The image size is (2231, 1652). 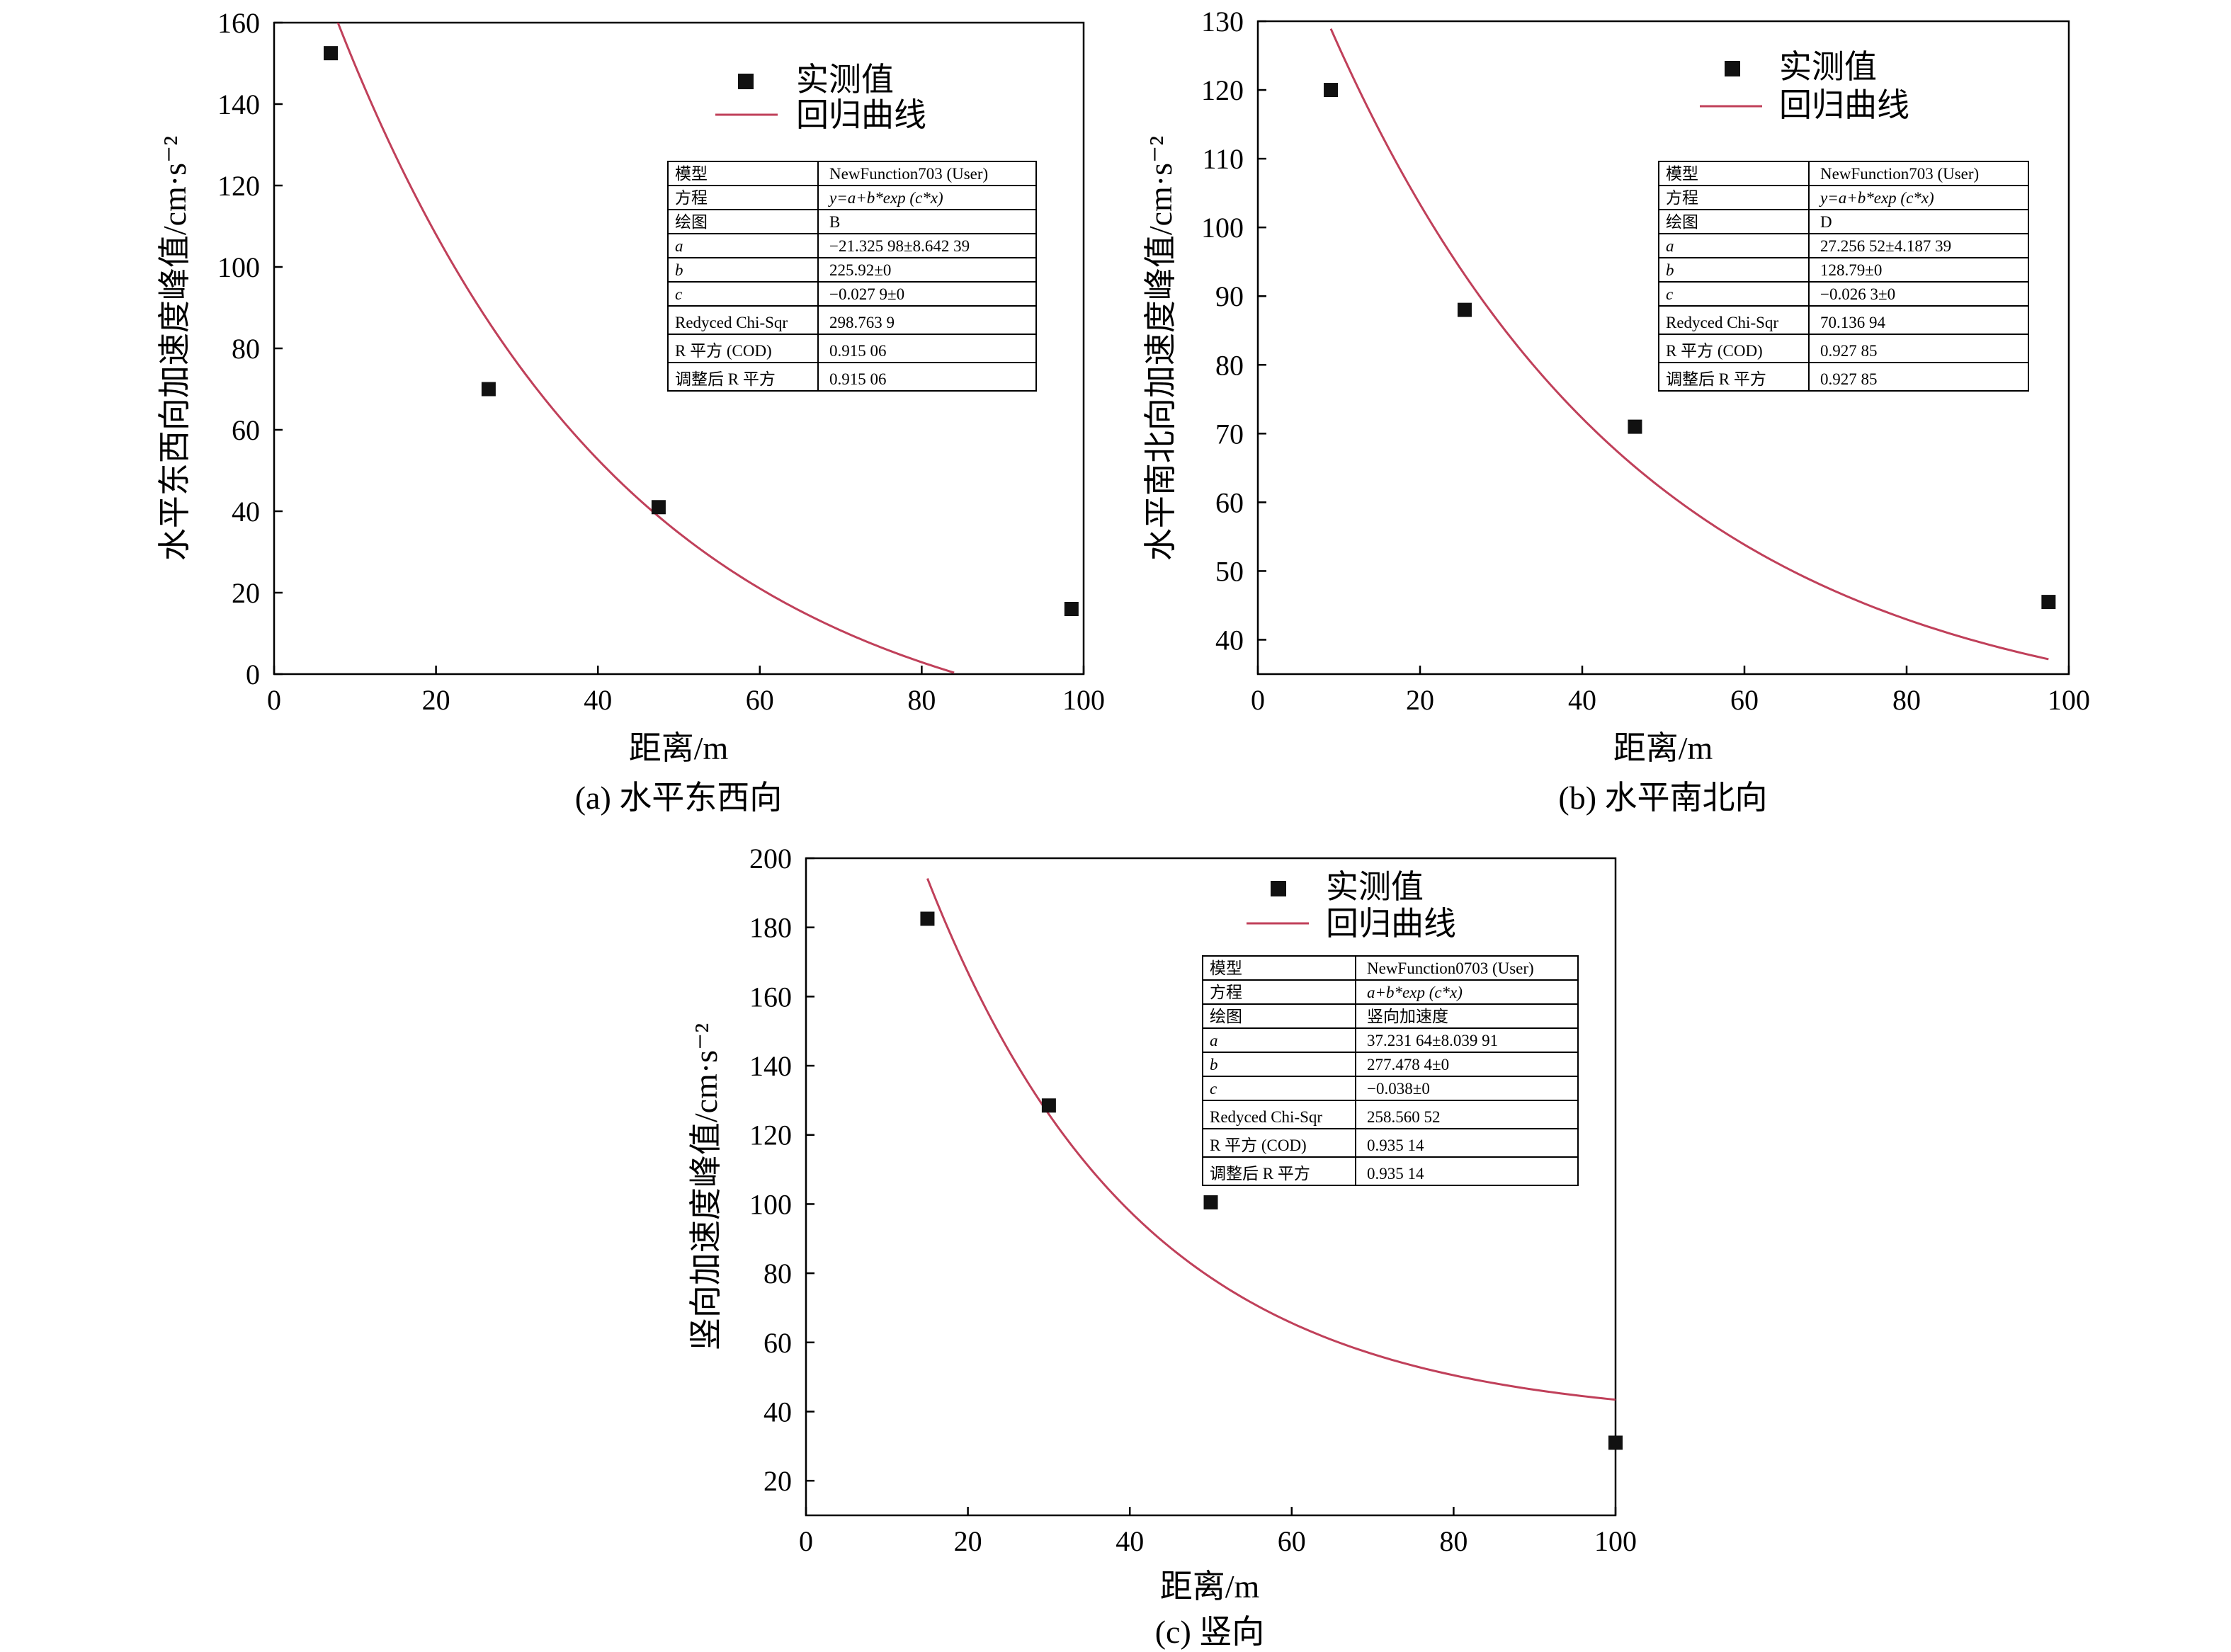 I want to click on panel-caption: (a) 水平东西向, so click(x=679, y=798).